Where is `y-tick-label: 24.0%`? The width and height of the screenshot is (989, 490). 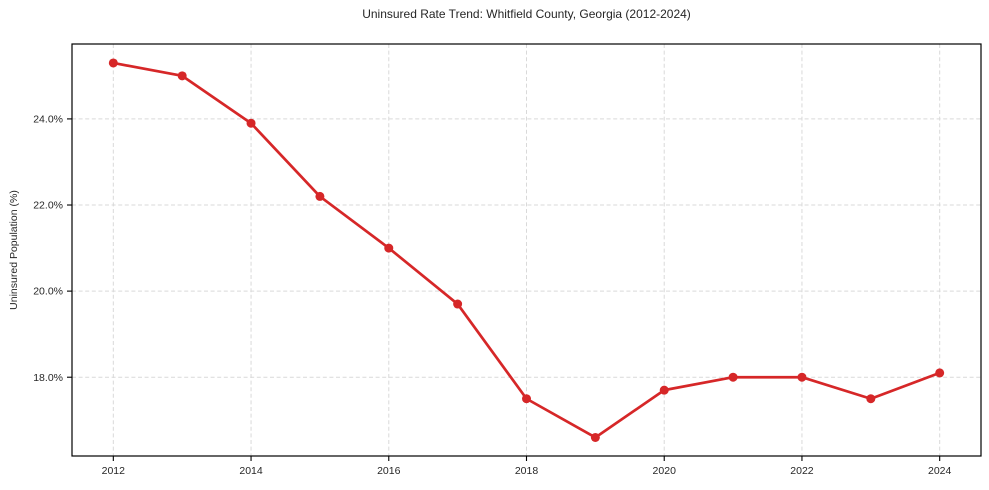 y-tick-label: 24.0% is located at coordinates (48, 120).